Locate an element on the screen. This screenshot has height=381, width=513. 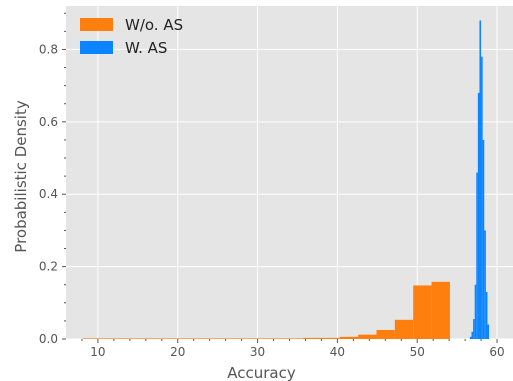
x-tick-label: 50 is located at coordinates (417, 352).